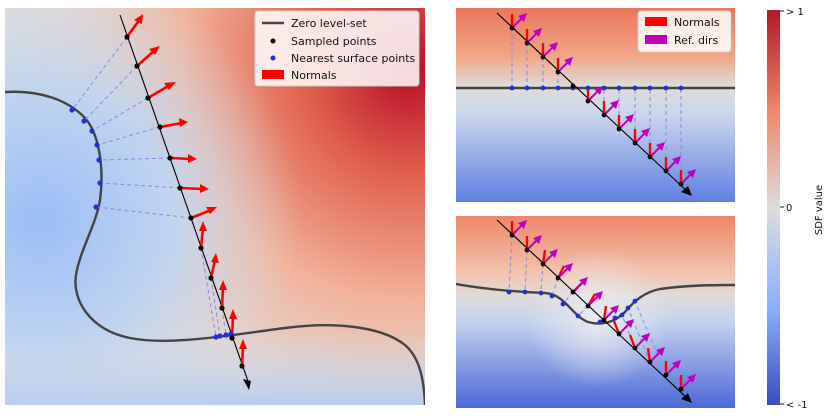  I want to click on legend-swatch-normals, so click(273, 74).